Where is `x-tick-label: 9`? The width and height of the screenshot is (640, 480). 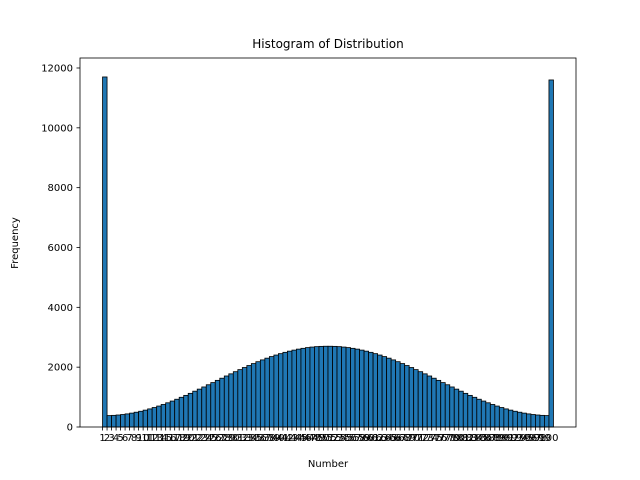
x-tick-label: 9 is located at coordinates (138, 438).